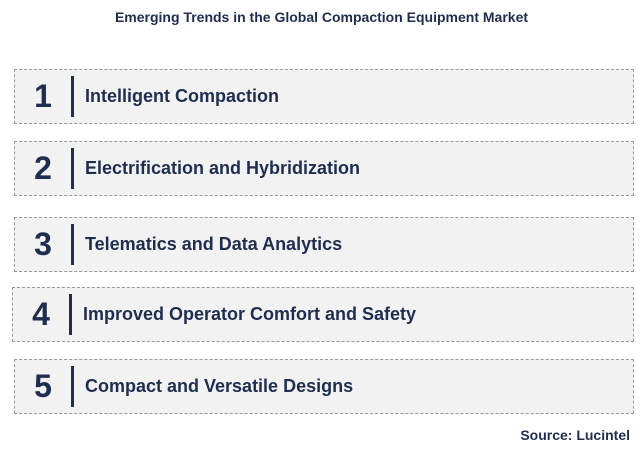 Image resolution: width=643 pixels, height=449 pixels. I want to click on trend-label: Intelligent Compaction, so click(182, 96).